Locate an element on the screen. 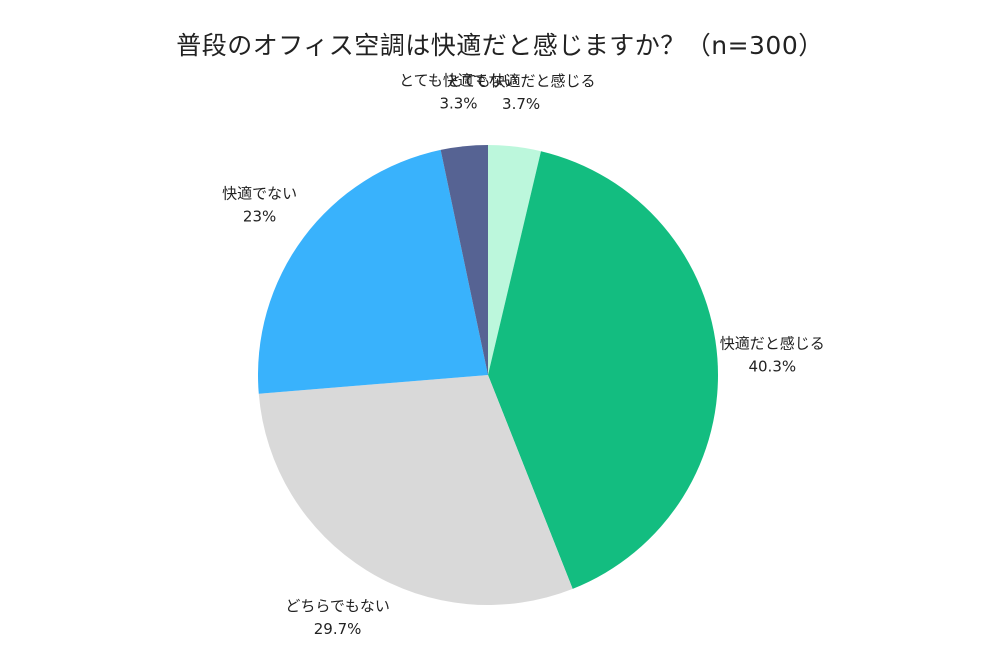 The width and height of the screenshot is (1000, 650). slice-label-1: 快適だと感じる 40.3% is located at coordinates (772, 354).